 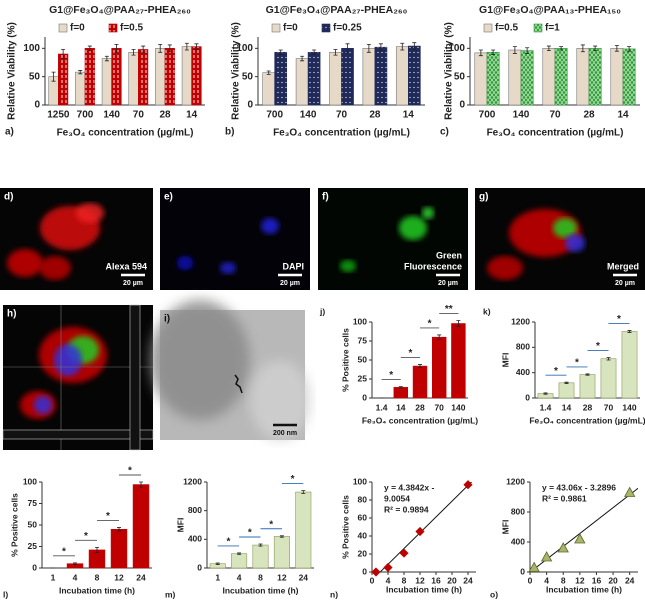 I want to click on panel-label: g), so click(x=483, y=197).